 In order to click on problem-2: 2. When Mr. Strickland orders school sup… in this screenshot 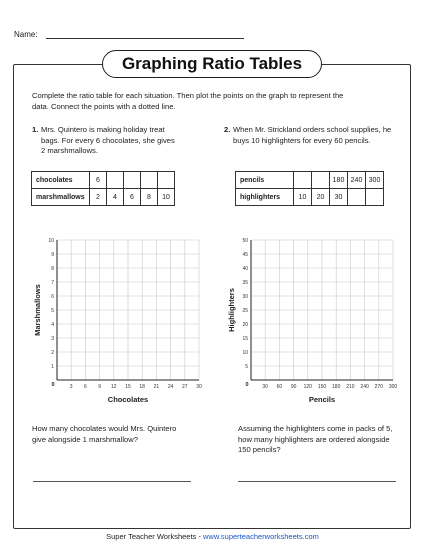, I will do `click(311, 143)`.